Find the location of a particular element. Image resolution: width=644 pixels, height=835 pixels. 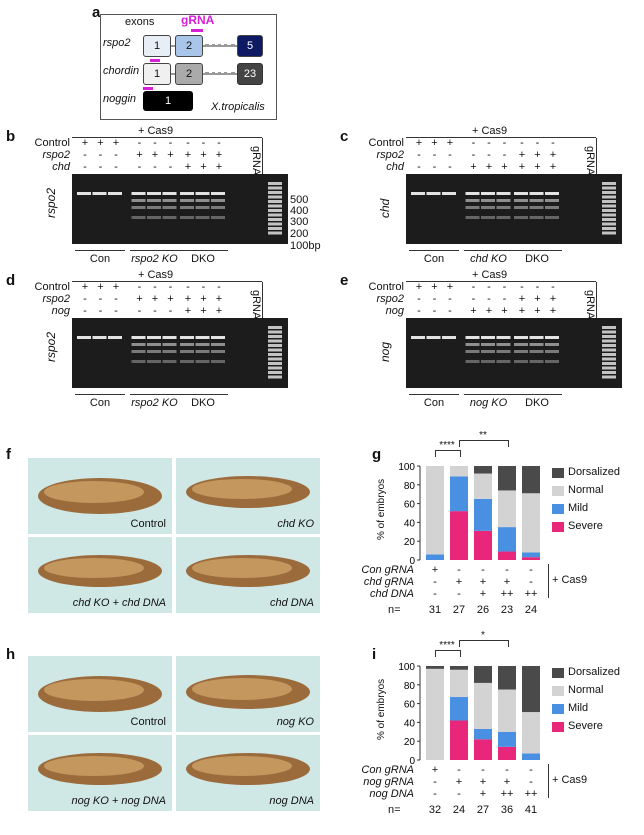

y-tick-label: 100 is located at coordinates (406, 667).